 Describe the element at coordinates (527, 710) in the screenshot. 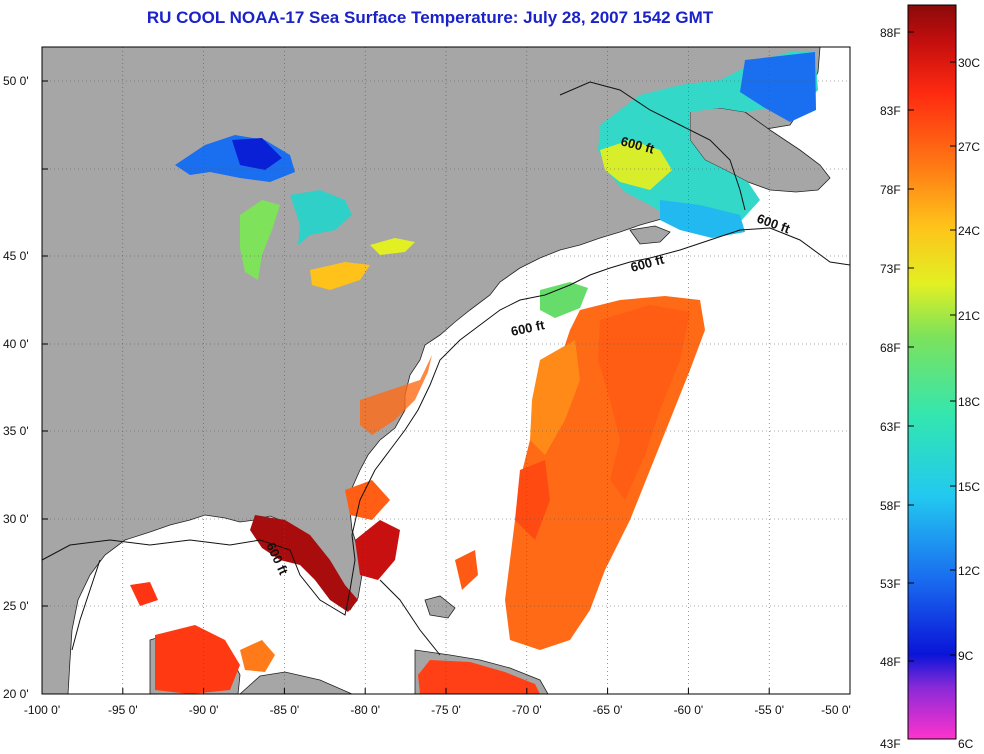

I see `lon-tick-label: -70 0'` at that location.